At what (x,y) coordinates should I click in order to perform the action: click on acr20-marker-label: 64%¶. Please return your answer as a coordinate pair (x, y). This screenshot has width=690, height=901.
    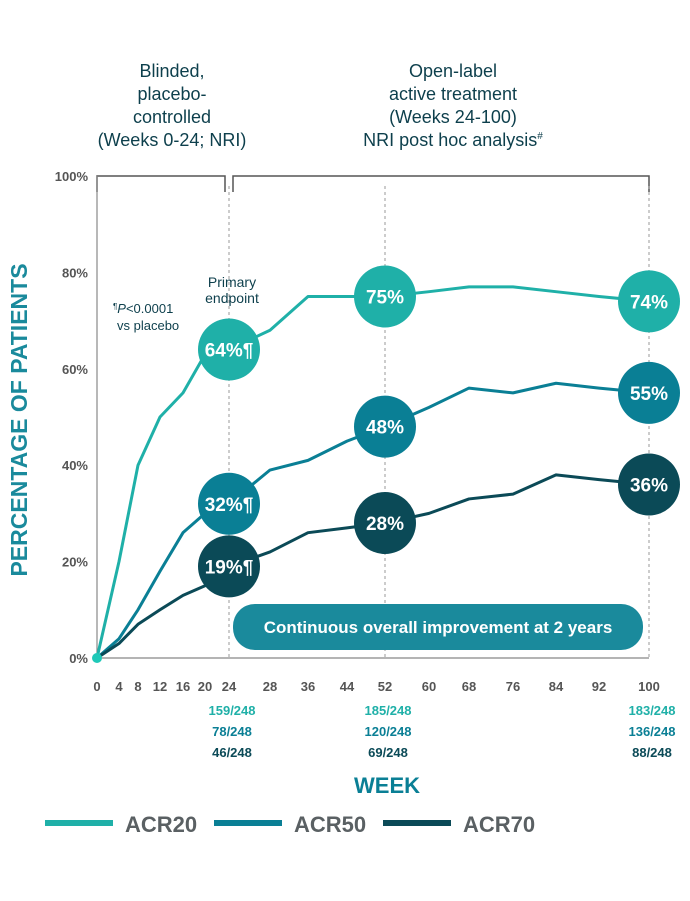
    Looking at the image, I should click on (229, 351).